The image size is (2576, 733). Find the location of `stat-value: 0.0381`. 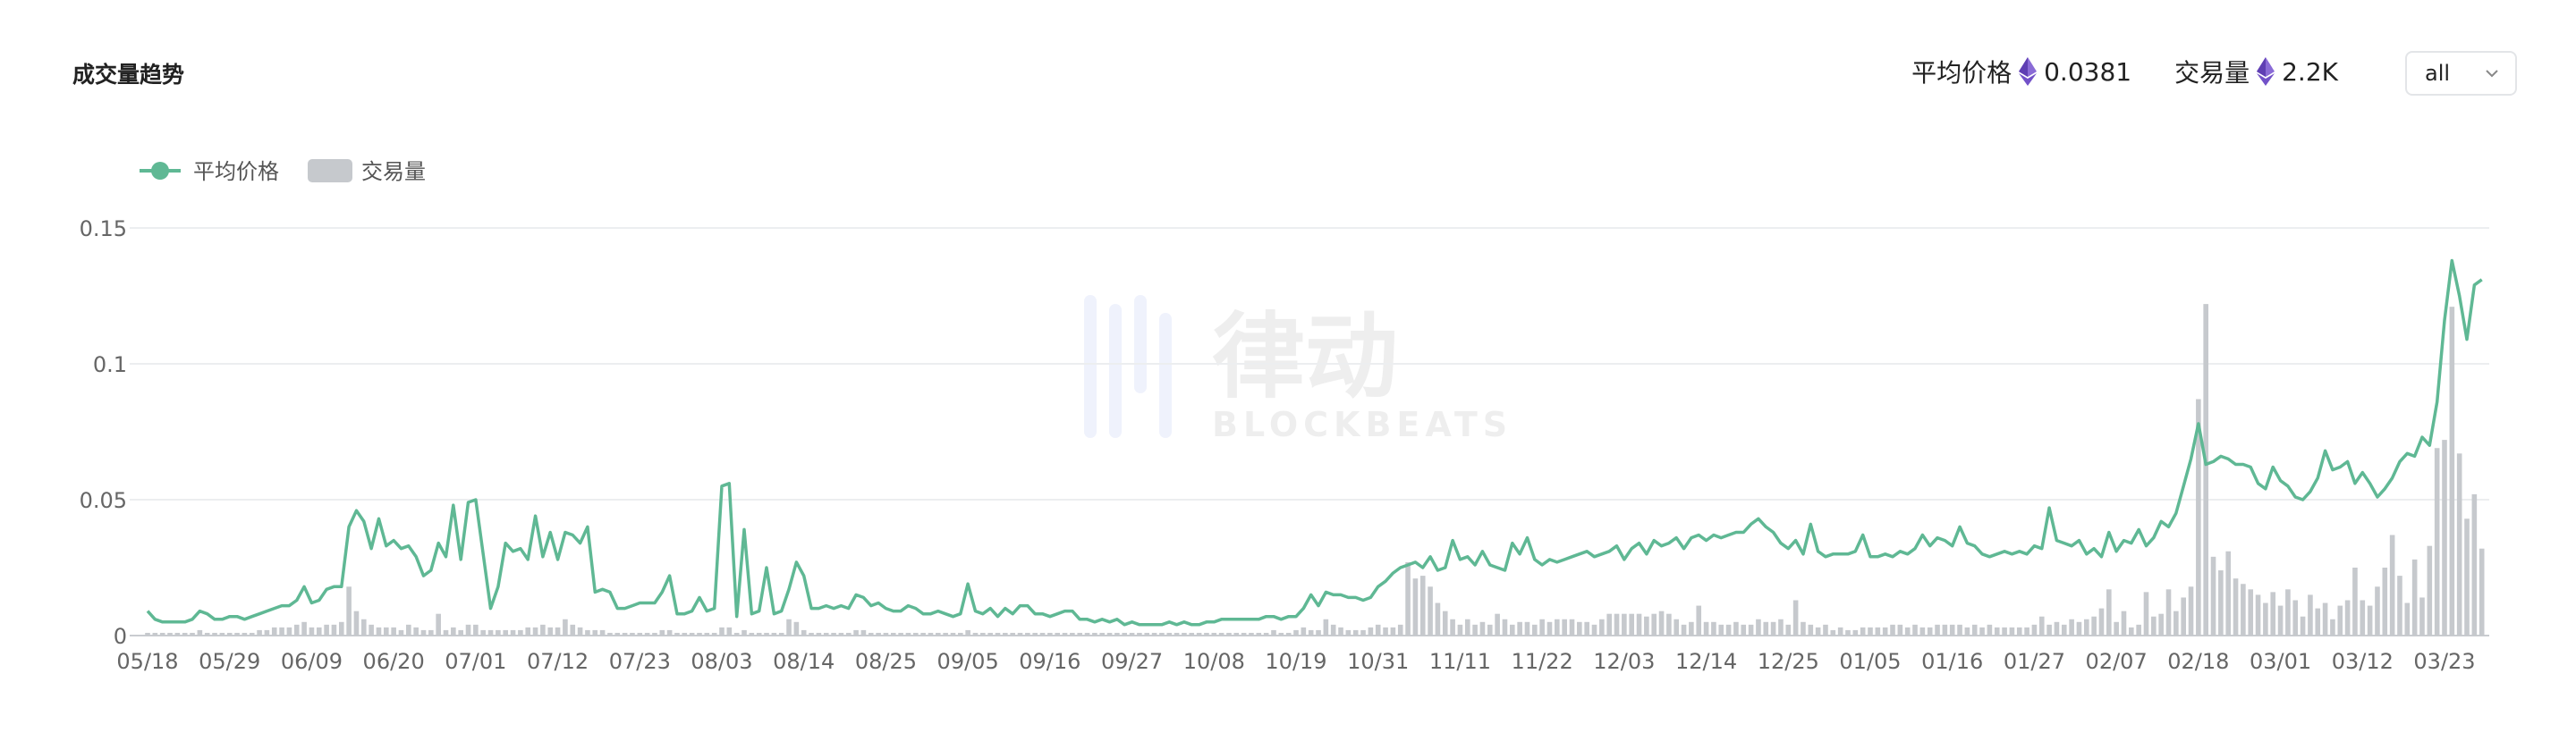

stat-value: 0.0381 is located at coordinates (2088, 71).